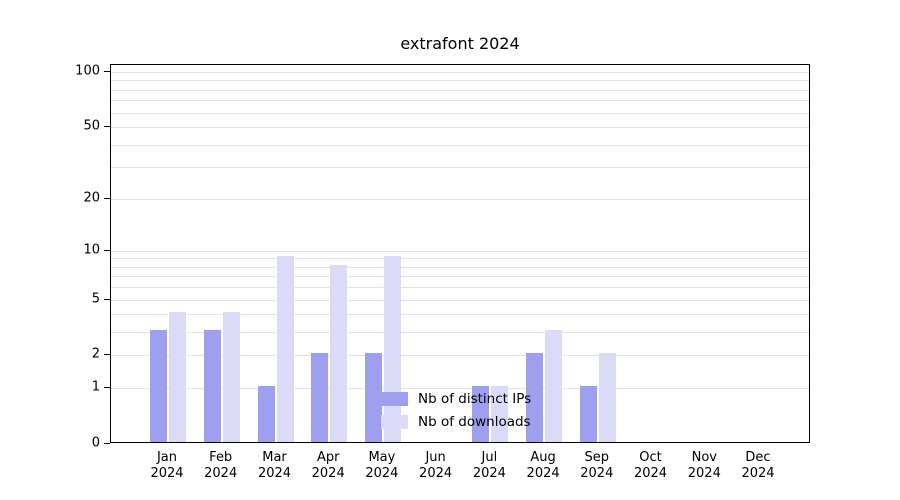  What do you see at coordinates (95, 443) in the screenshot?
I see `y-tick-label: 0` at bounding box center [95, 443].